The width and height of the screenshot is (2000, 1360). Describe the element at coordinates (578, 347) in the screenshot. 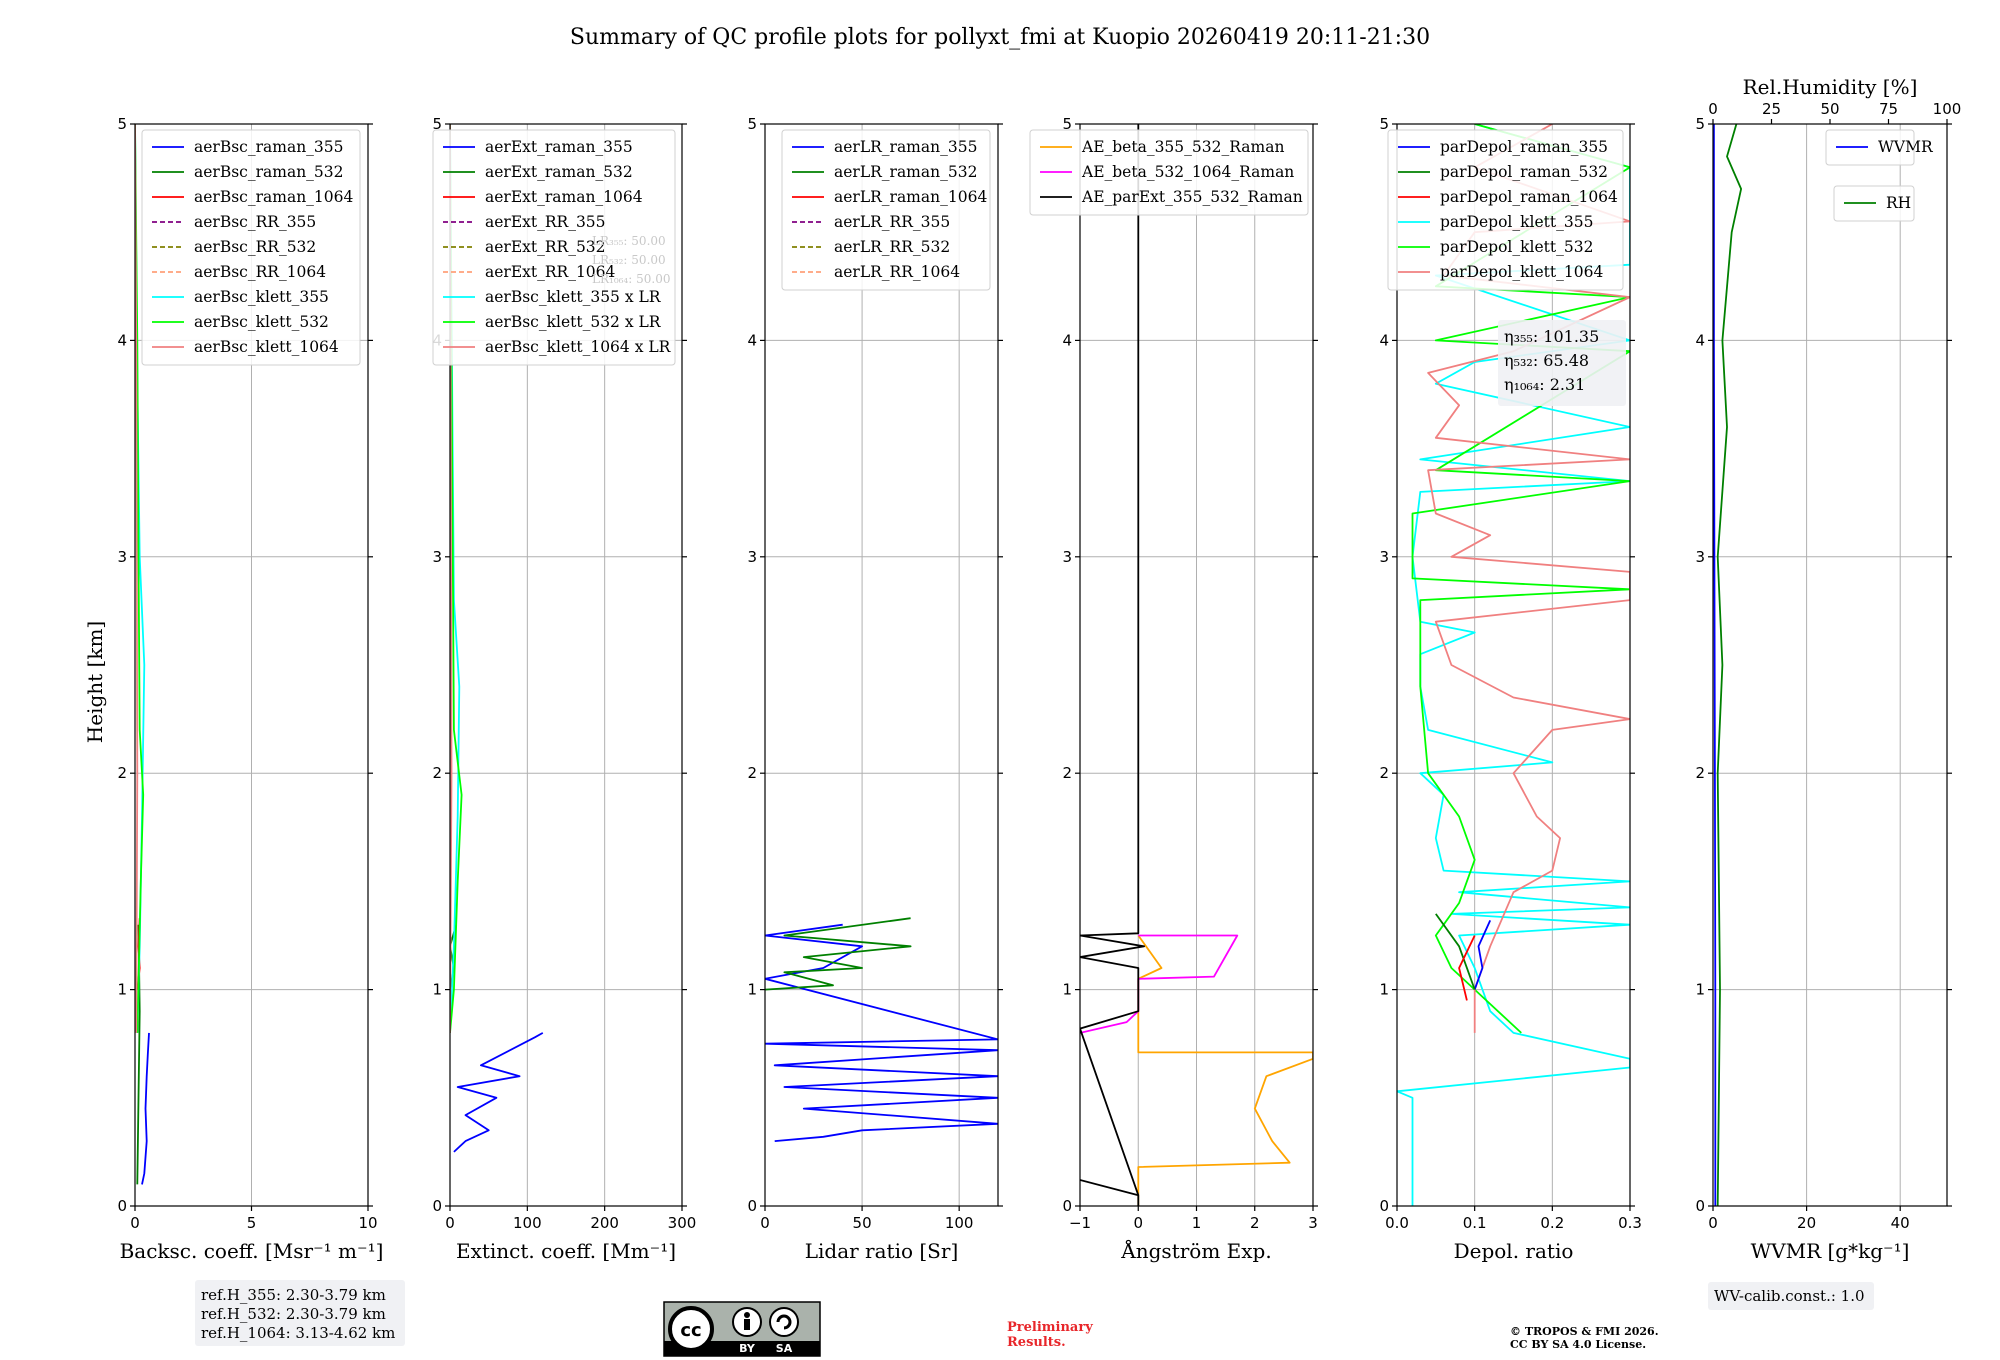

I see `legend-label: aerBsc_klett_1064 x LR` at that location.